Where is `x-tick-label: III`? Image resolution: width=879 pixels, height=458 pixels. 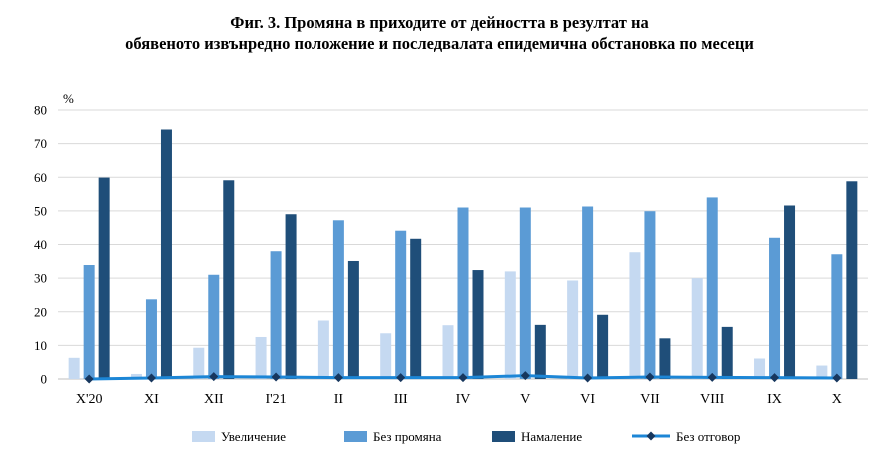
x-tick-label: III is located at coordinates (401, 399).